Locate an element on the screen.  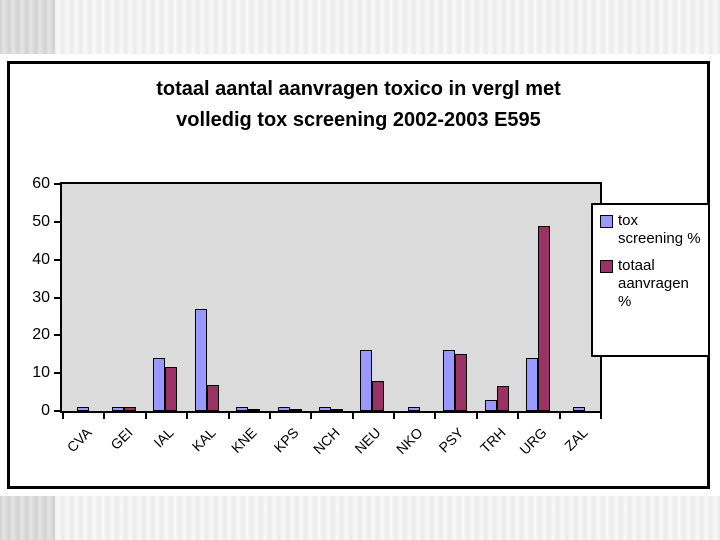
bar-neu-totaal-aanvragen is located at coordinates (378, 396).